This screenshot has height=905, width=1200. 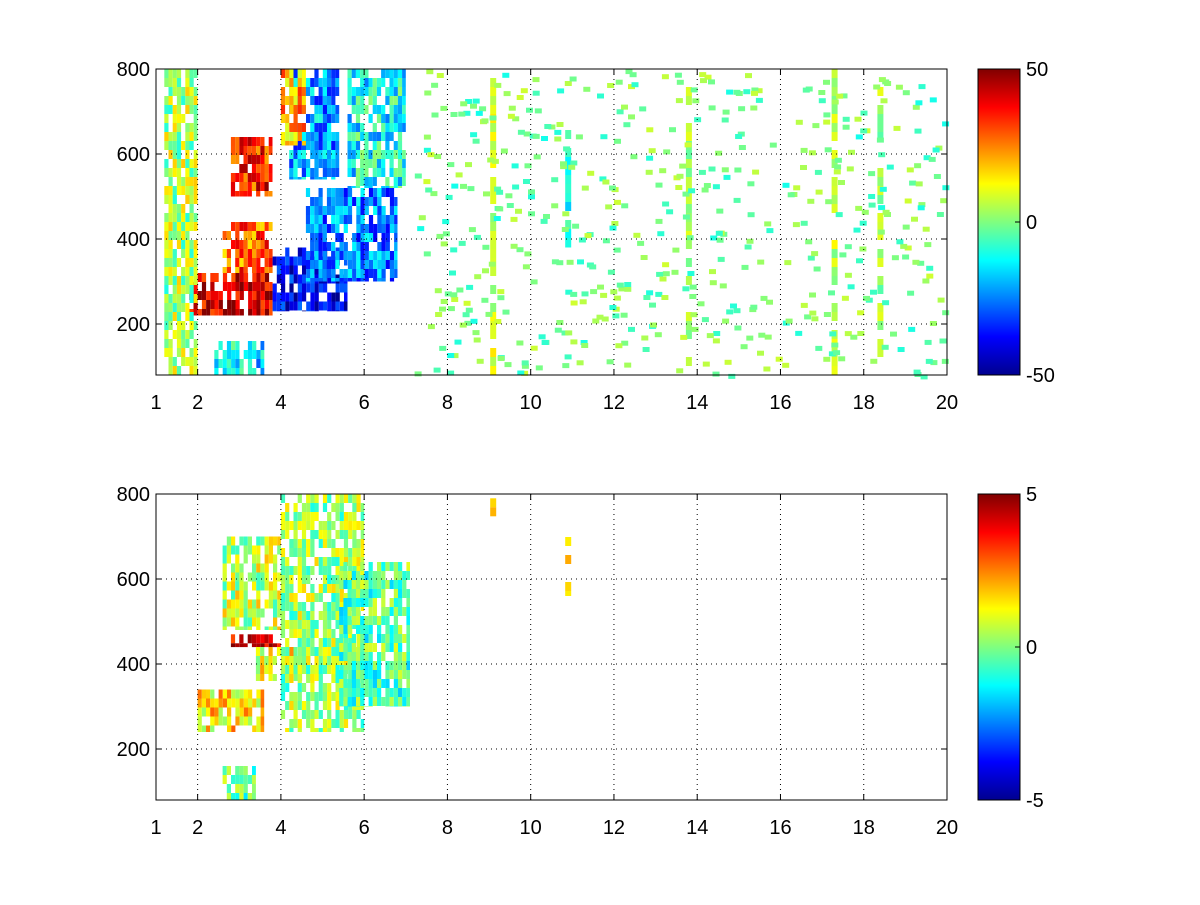 What do you see at coordinates (280, 828) in the screenshot?
I see `x-tick-label: 4` at bounding box center [280, 828].